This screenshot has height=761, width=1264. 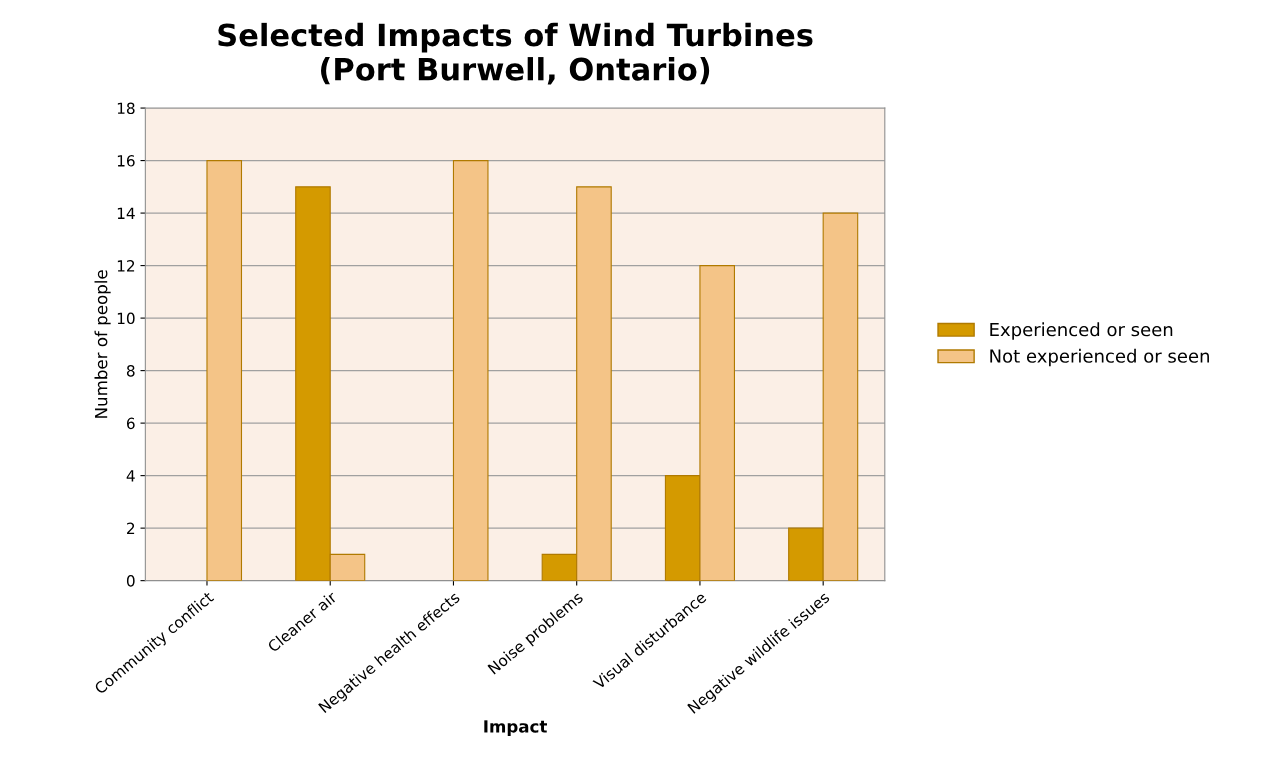 What do you see at coordinates (130, 423) in the screenshot?
I see `y-tick-label: 6` at bounding box center [130, 423].